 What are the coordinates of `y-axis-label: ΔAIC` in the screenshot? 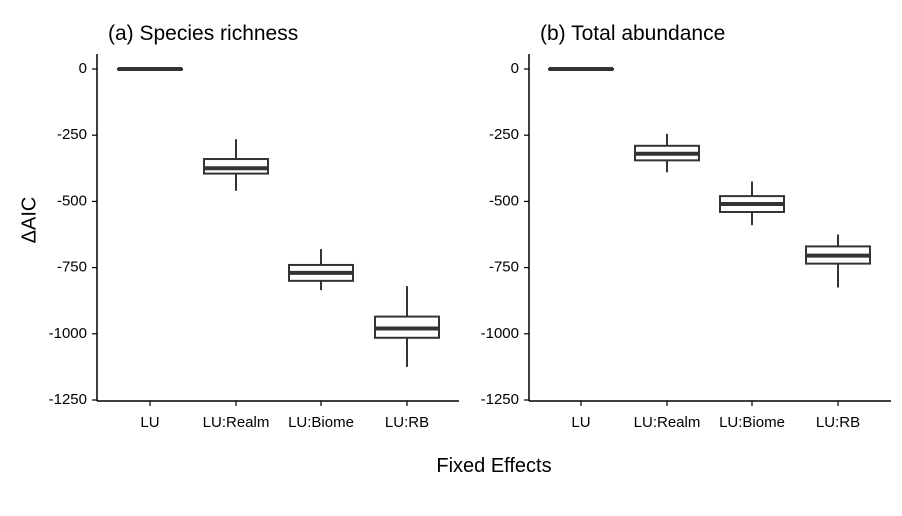 It's located at (29, 220).